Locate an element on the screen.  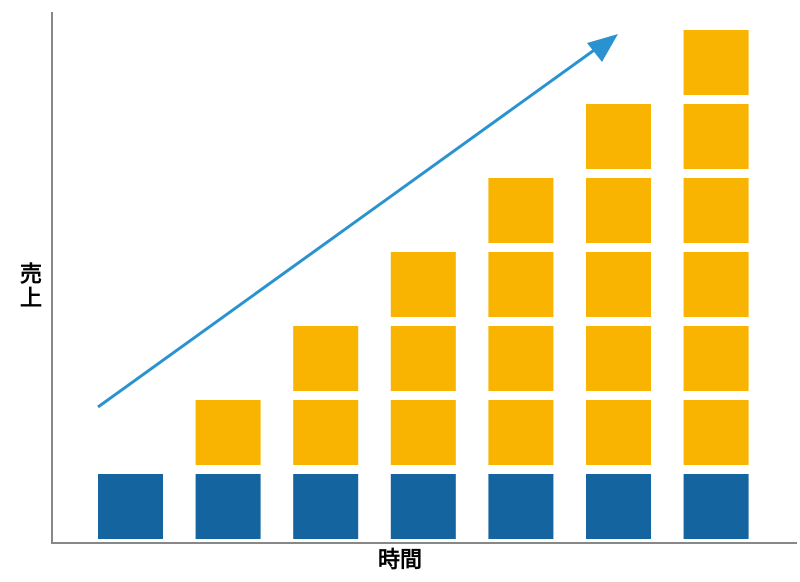
trend-arrow-head is located at coordinates (602, 48).